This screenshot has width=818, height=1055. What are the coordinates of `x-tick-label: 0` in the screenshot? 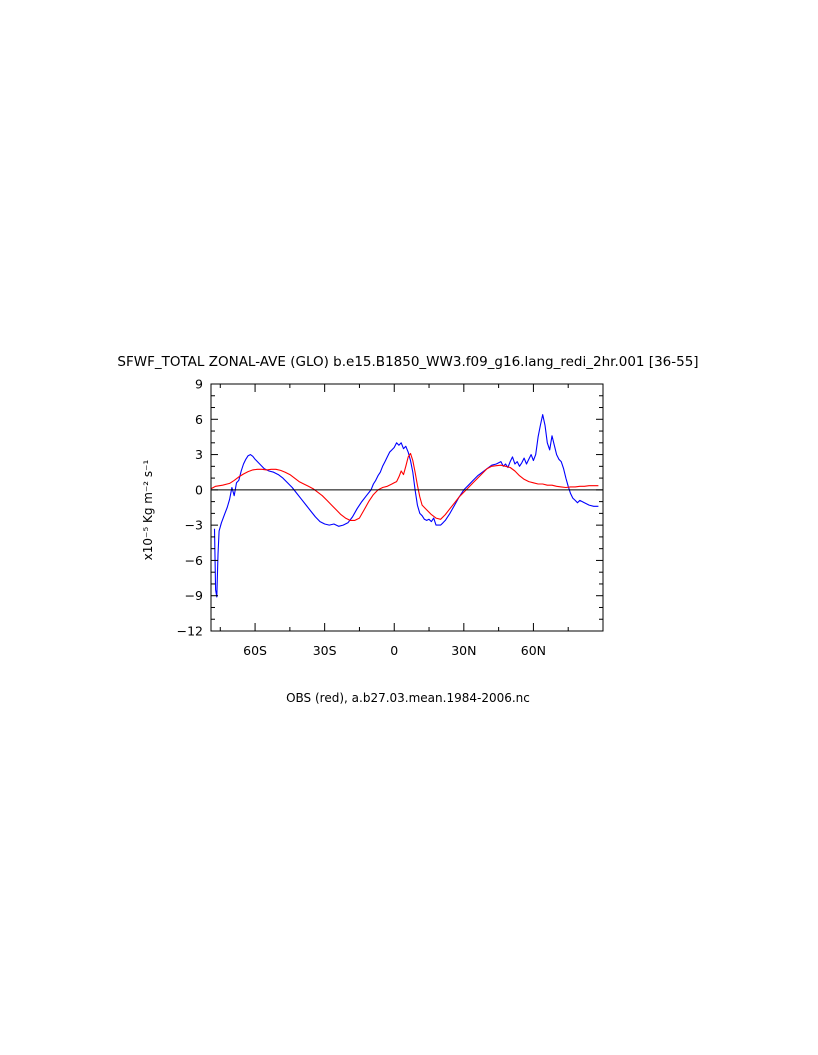 It's located at (394, 650).